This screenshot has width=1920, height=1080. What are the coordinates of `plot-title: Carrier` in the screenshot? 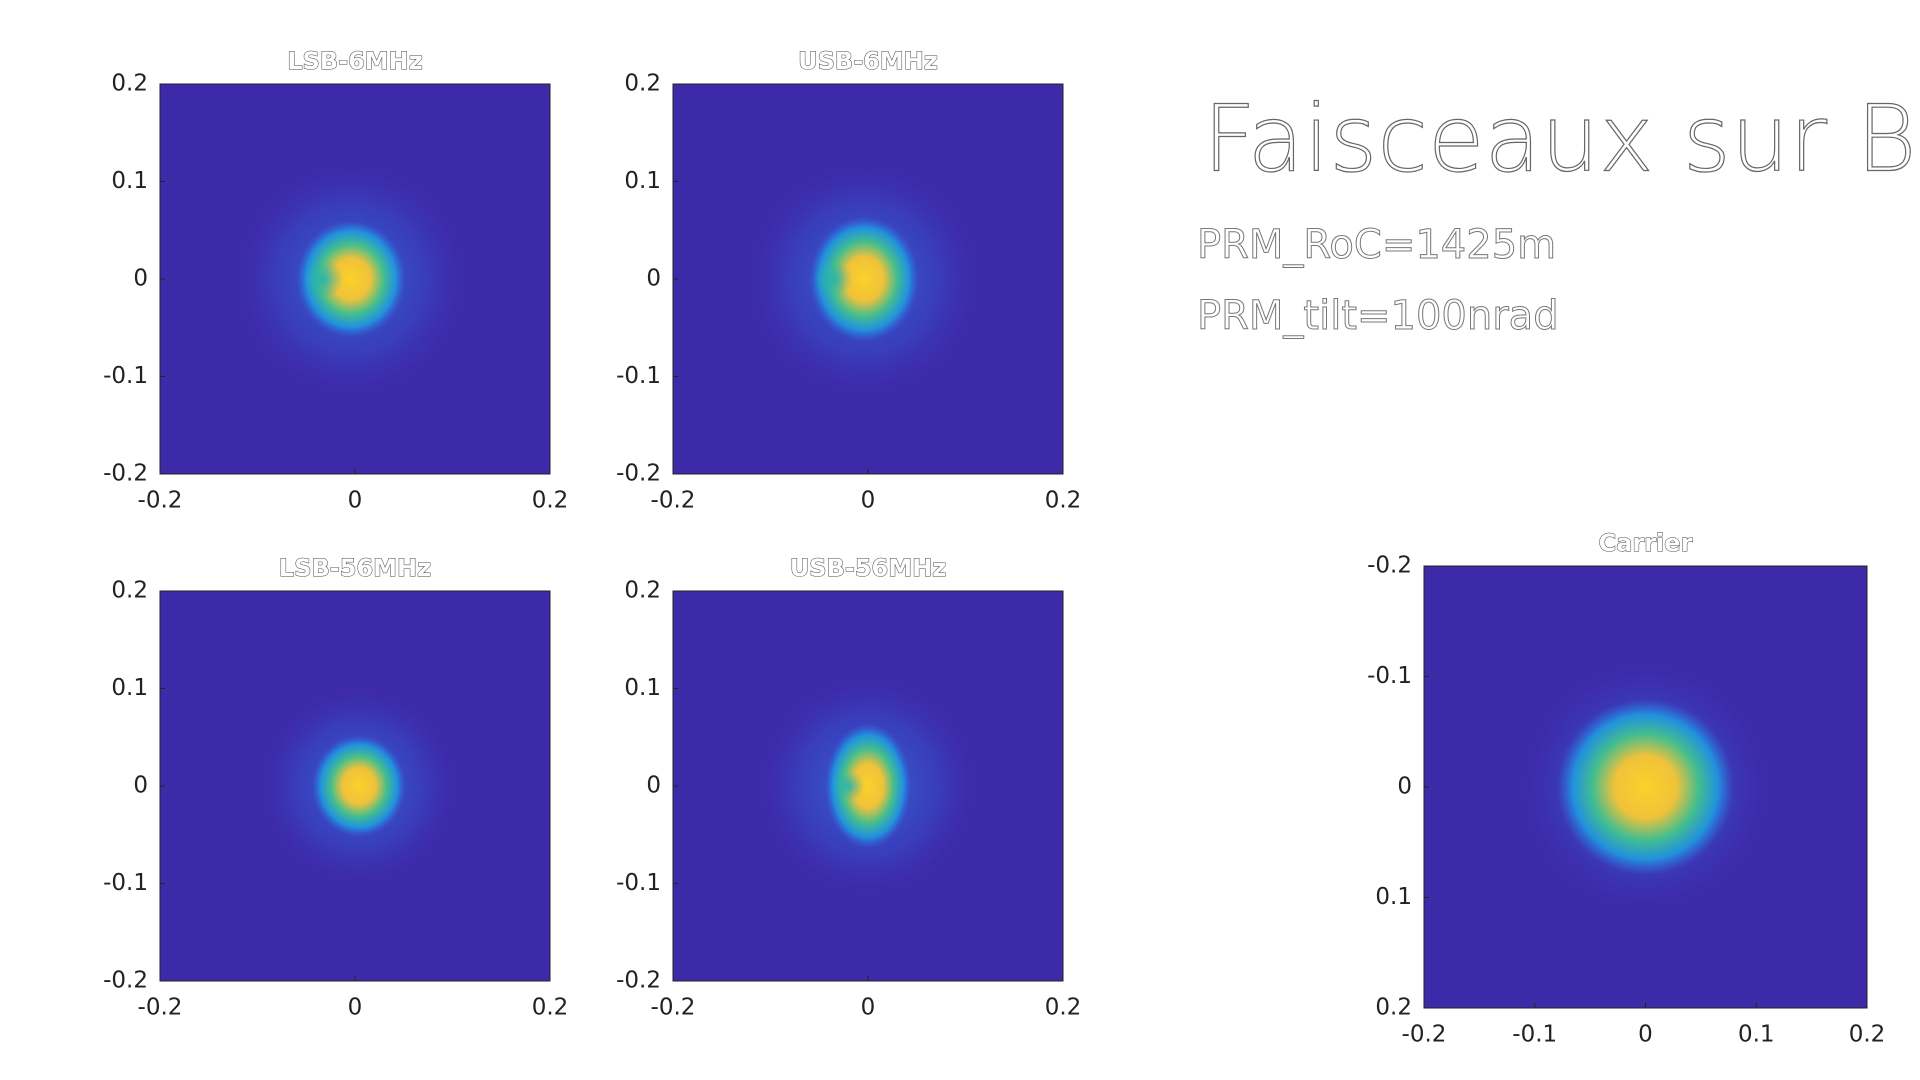 It's located at (1646, 543).